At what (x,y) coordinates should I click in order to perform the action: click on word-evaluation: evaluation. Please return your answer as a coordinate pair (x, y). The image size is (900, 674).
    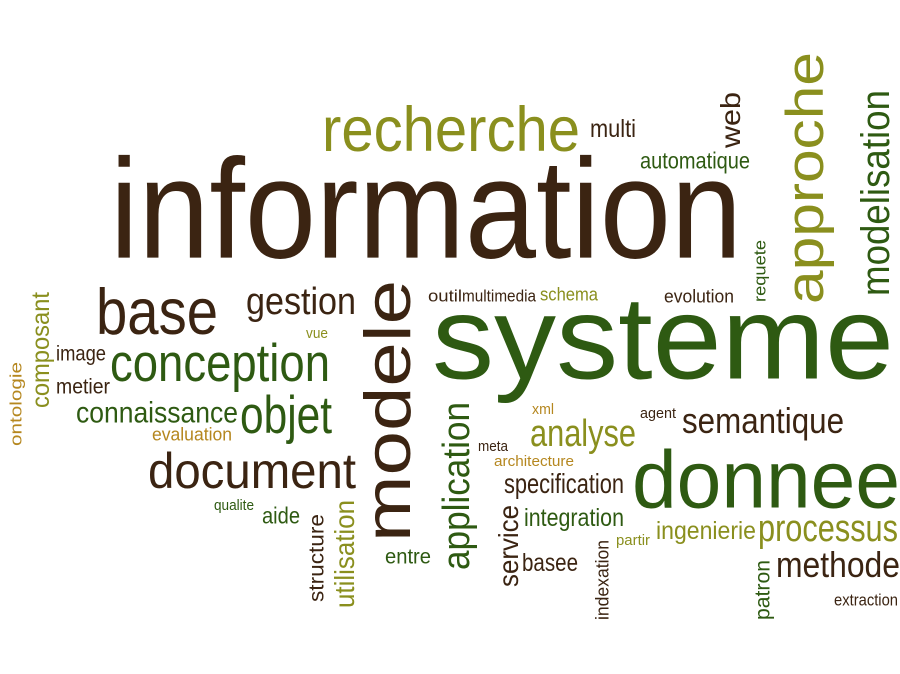
    Looking at the image, I should click on (192, 435).